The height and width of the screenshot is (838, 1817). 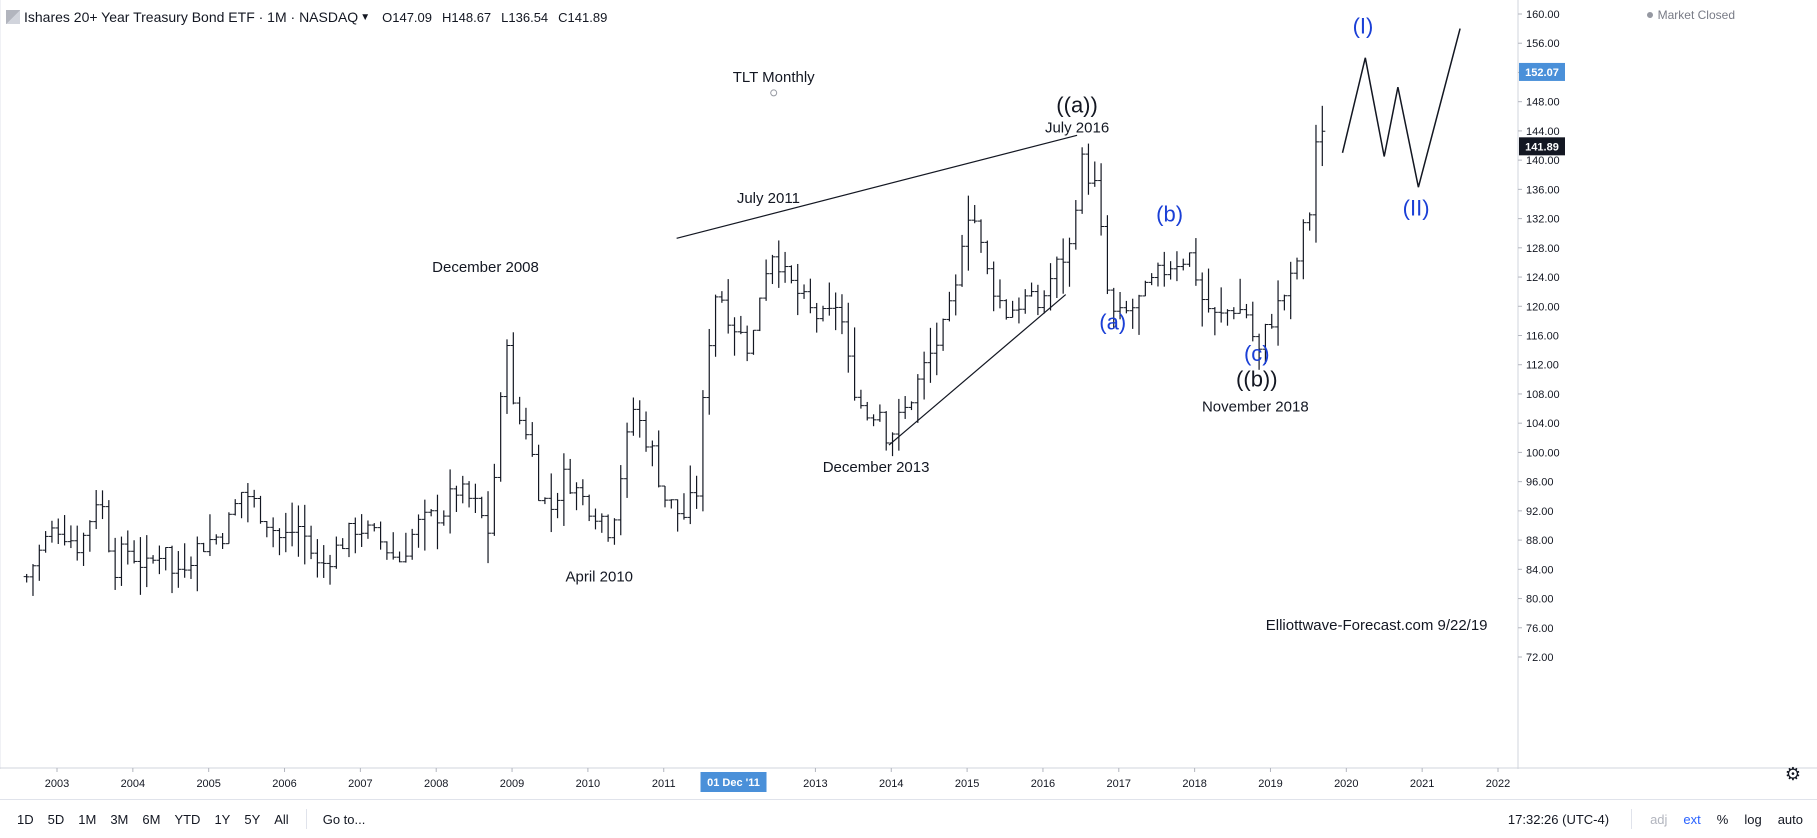 I want to click on ext-toggle: ext, so click(x=1692, y=819).